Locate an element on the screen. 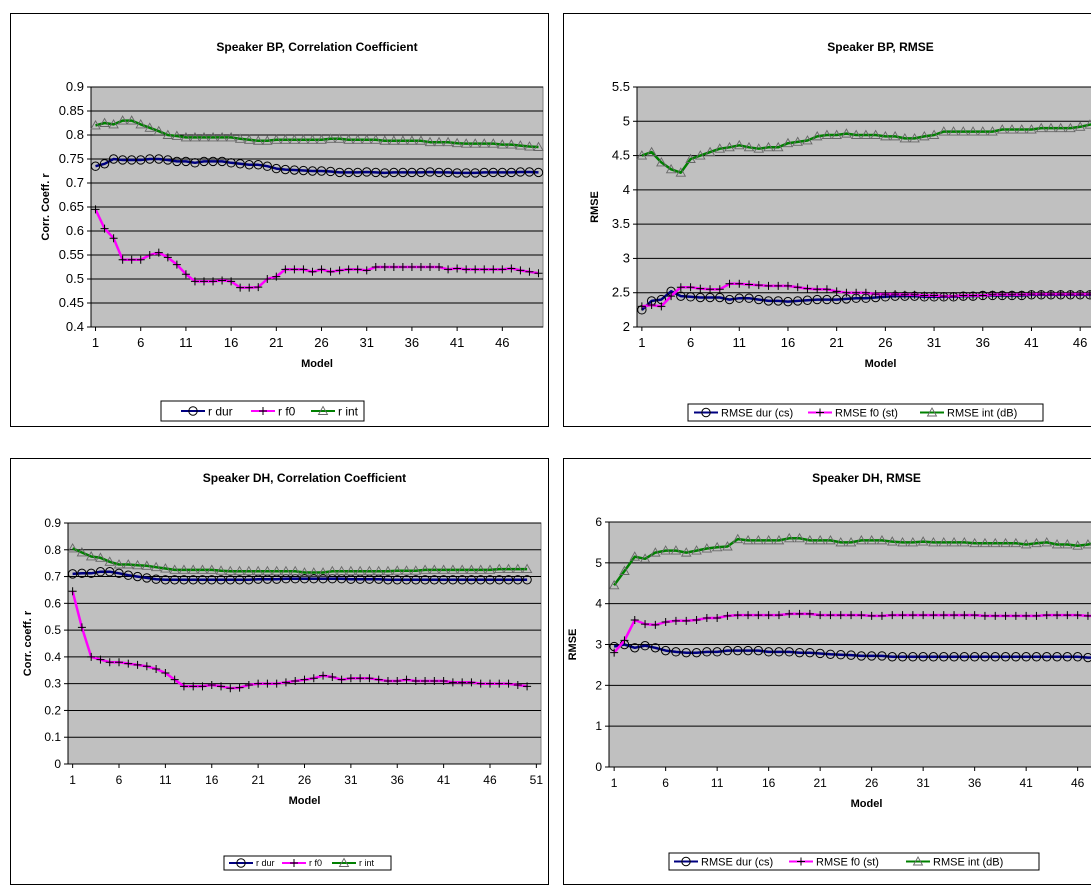 The width and height of the screenshot is (1091, 888). y-tick-label: 0.5 is located at coordinates (75, 278).